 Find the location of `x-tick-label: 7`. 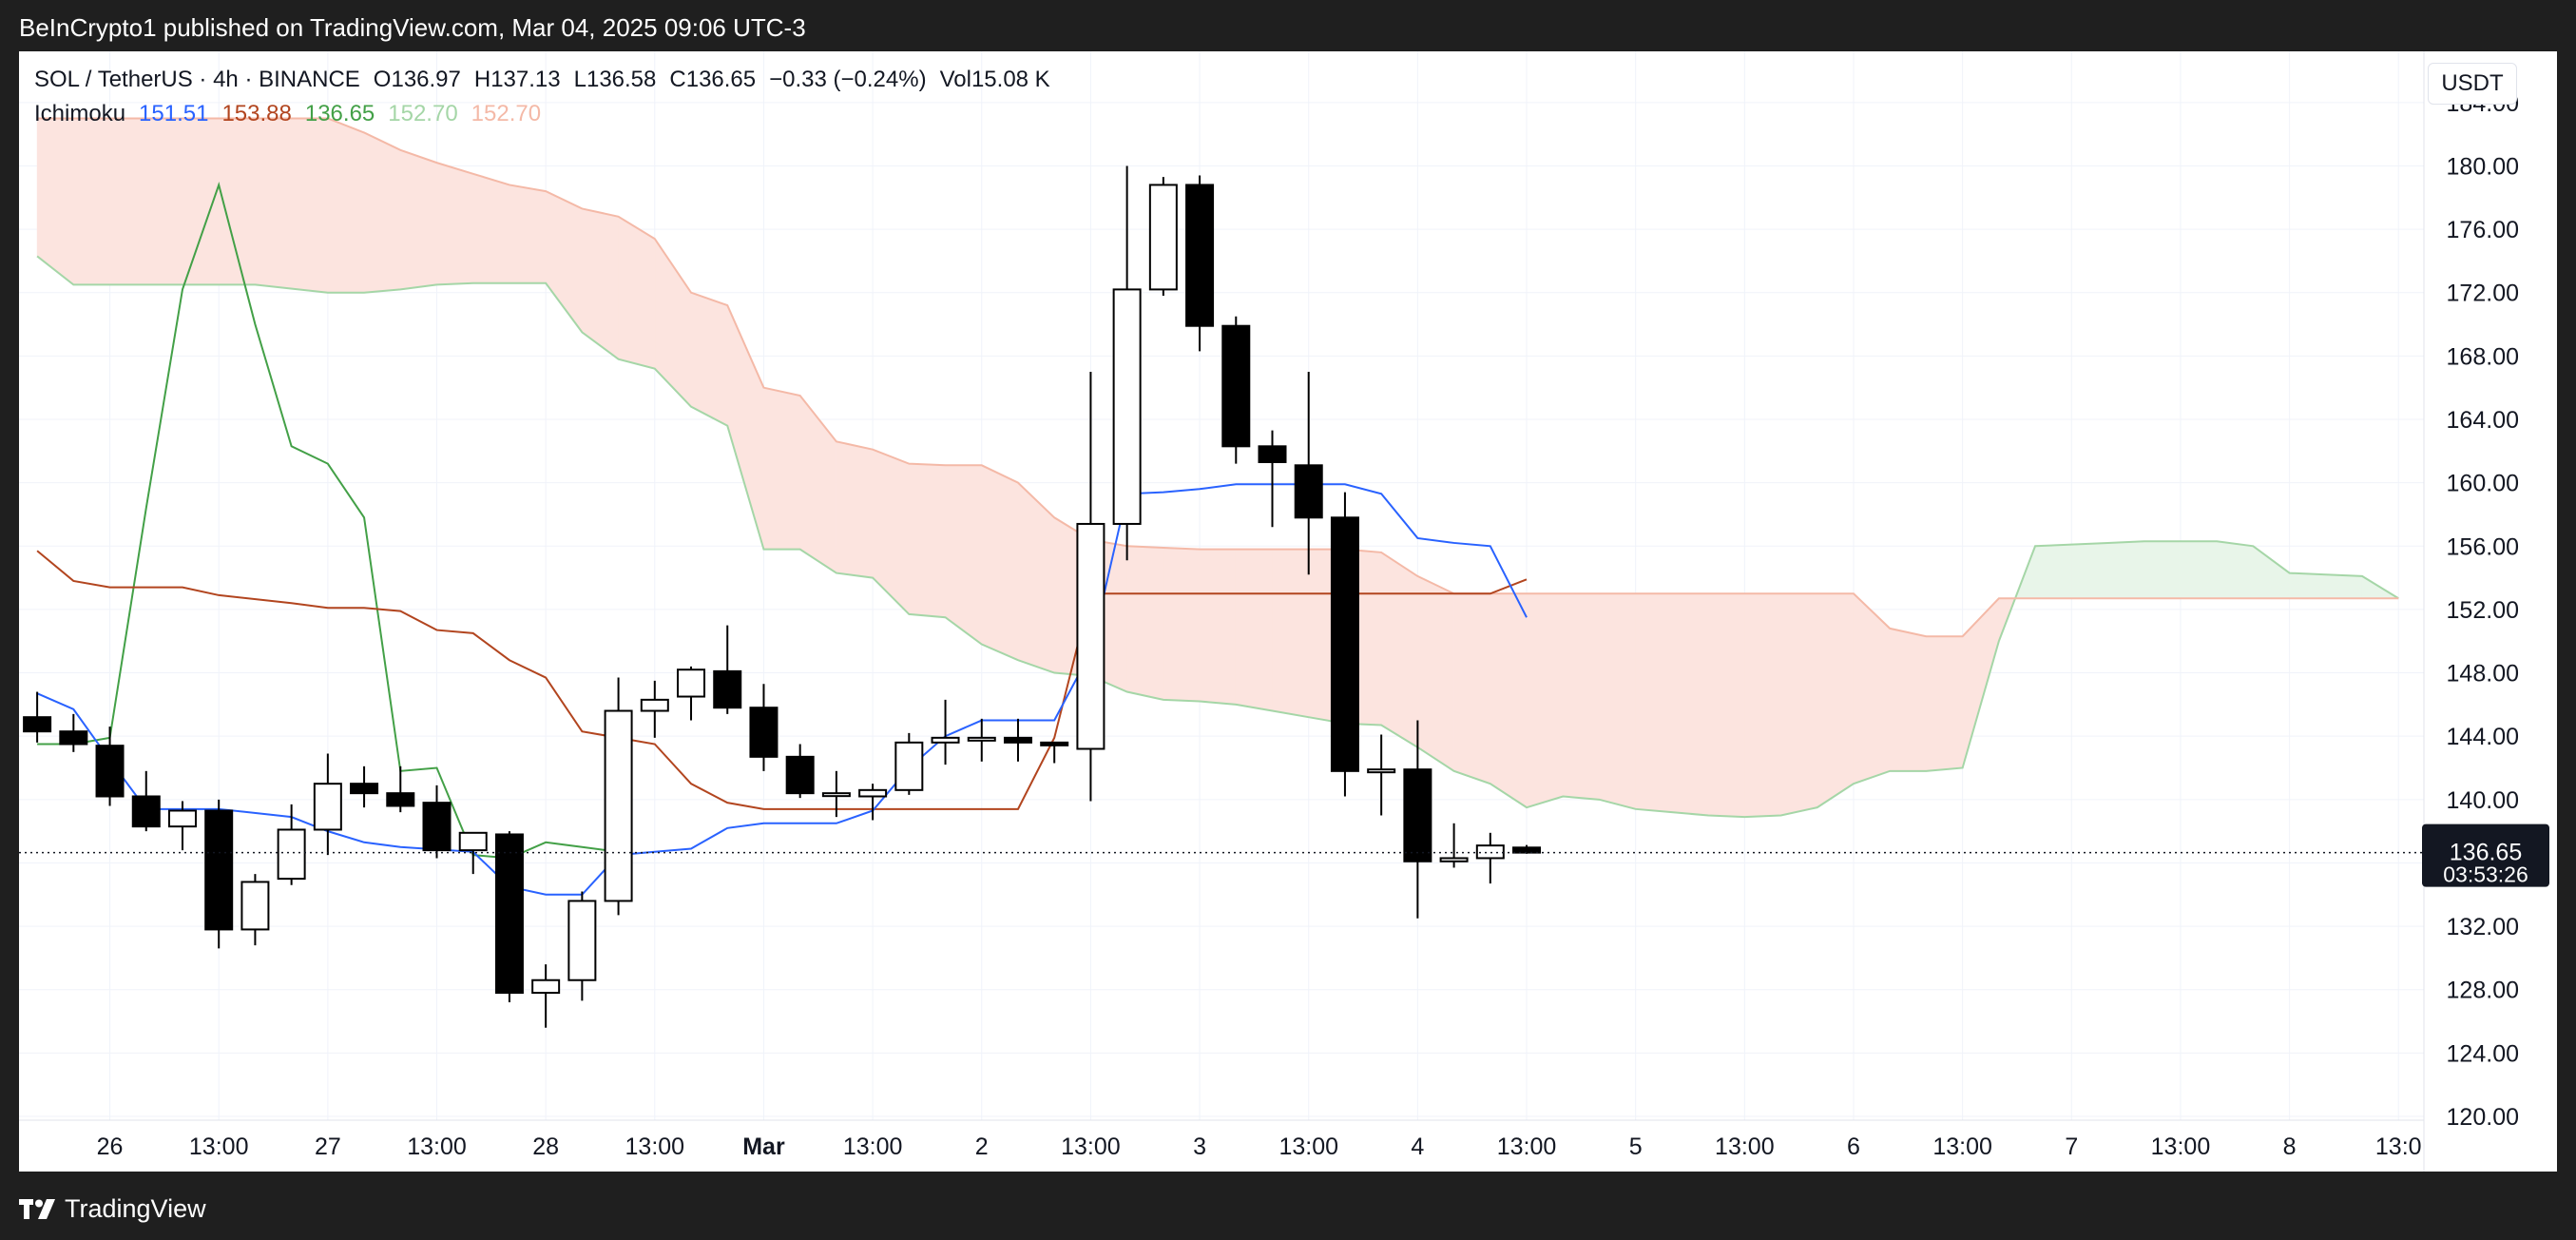

x-tick-label: 7 is located at coordinates (2071, 1146).